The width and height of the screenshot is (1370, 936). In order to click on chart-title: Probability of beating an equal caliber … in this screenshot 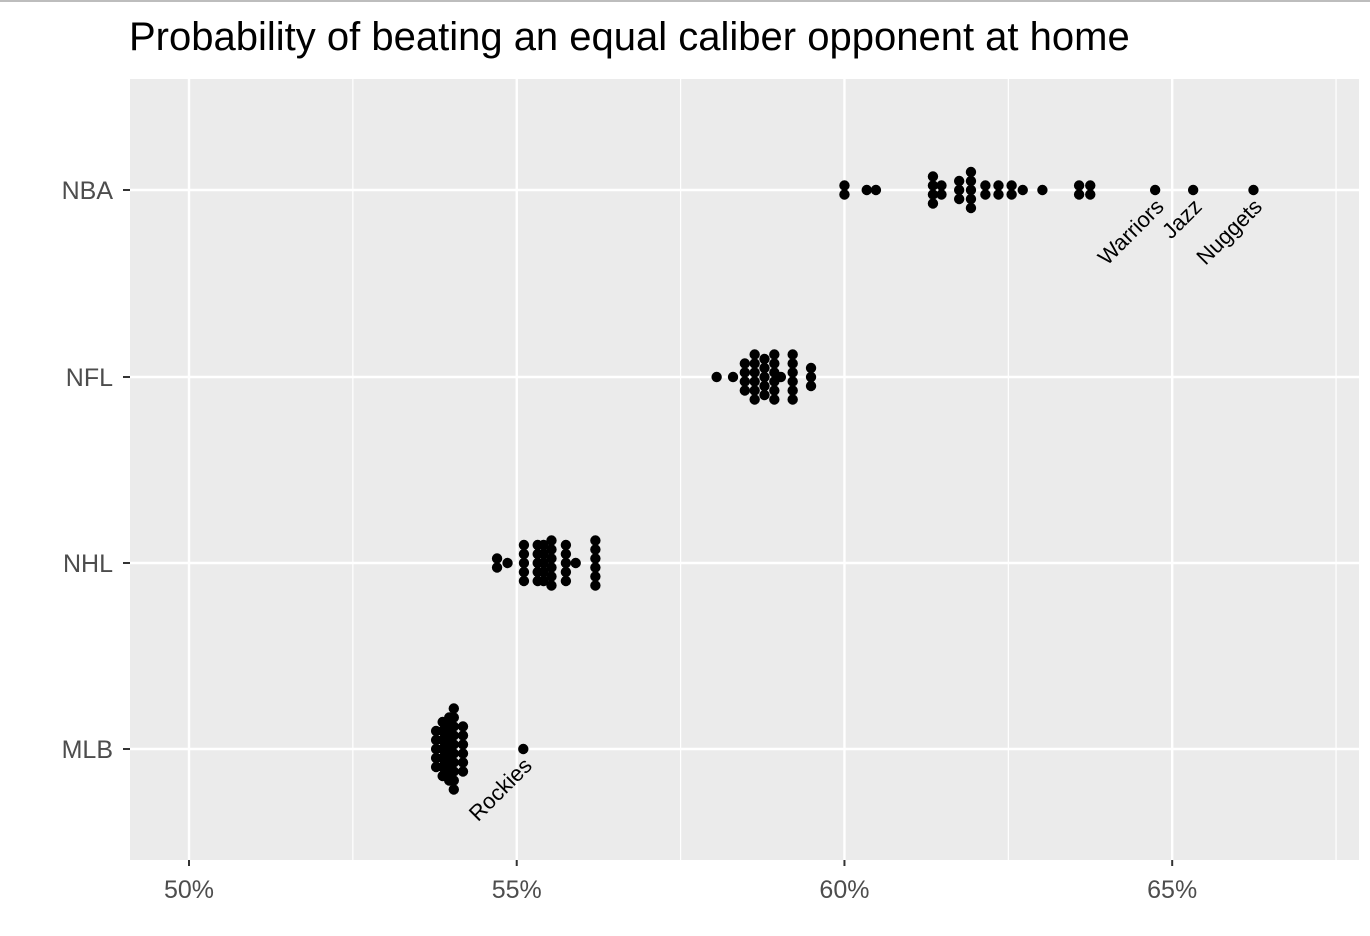, I will do `click(629, 37)`.